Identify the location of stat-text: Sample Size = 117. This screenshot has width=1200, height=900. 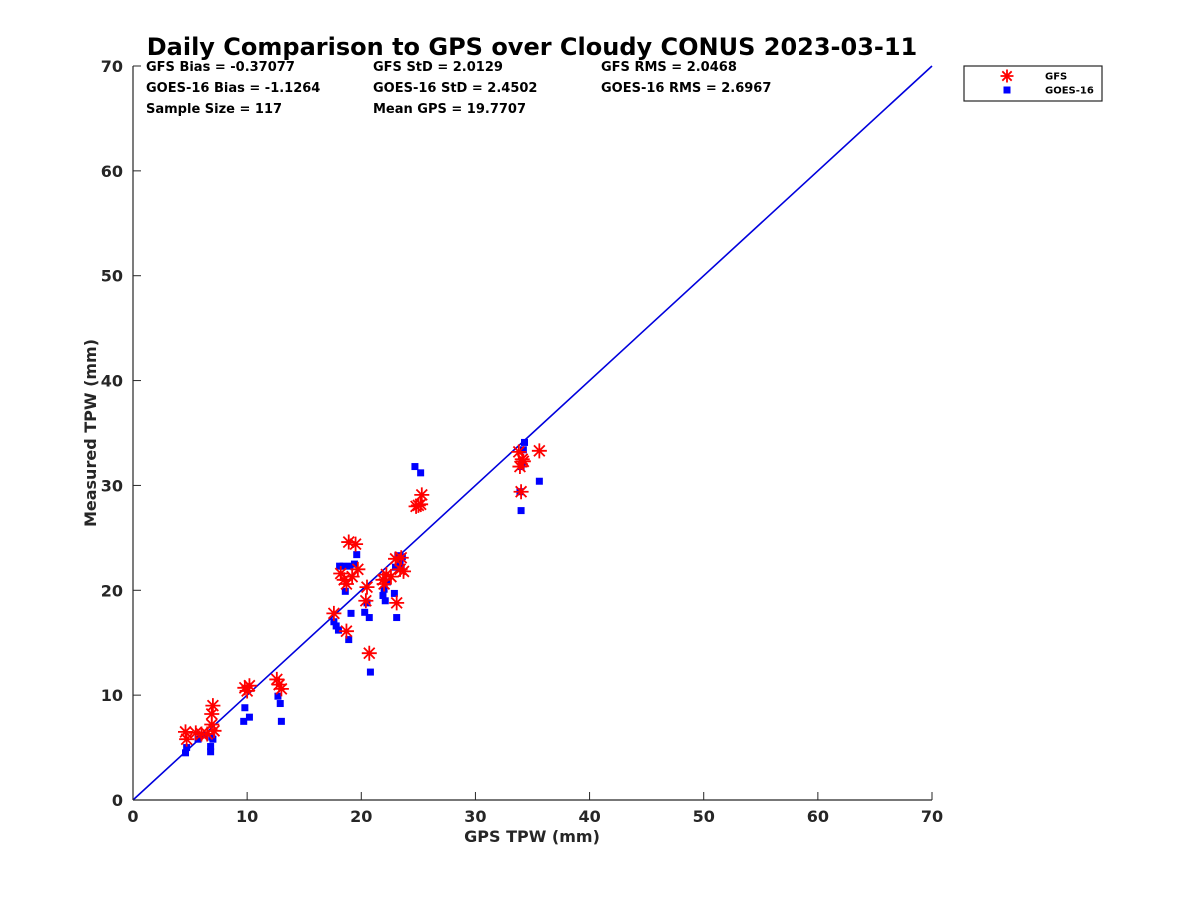
(214, 109).